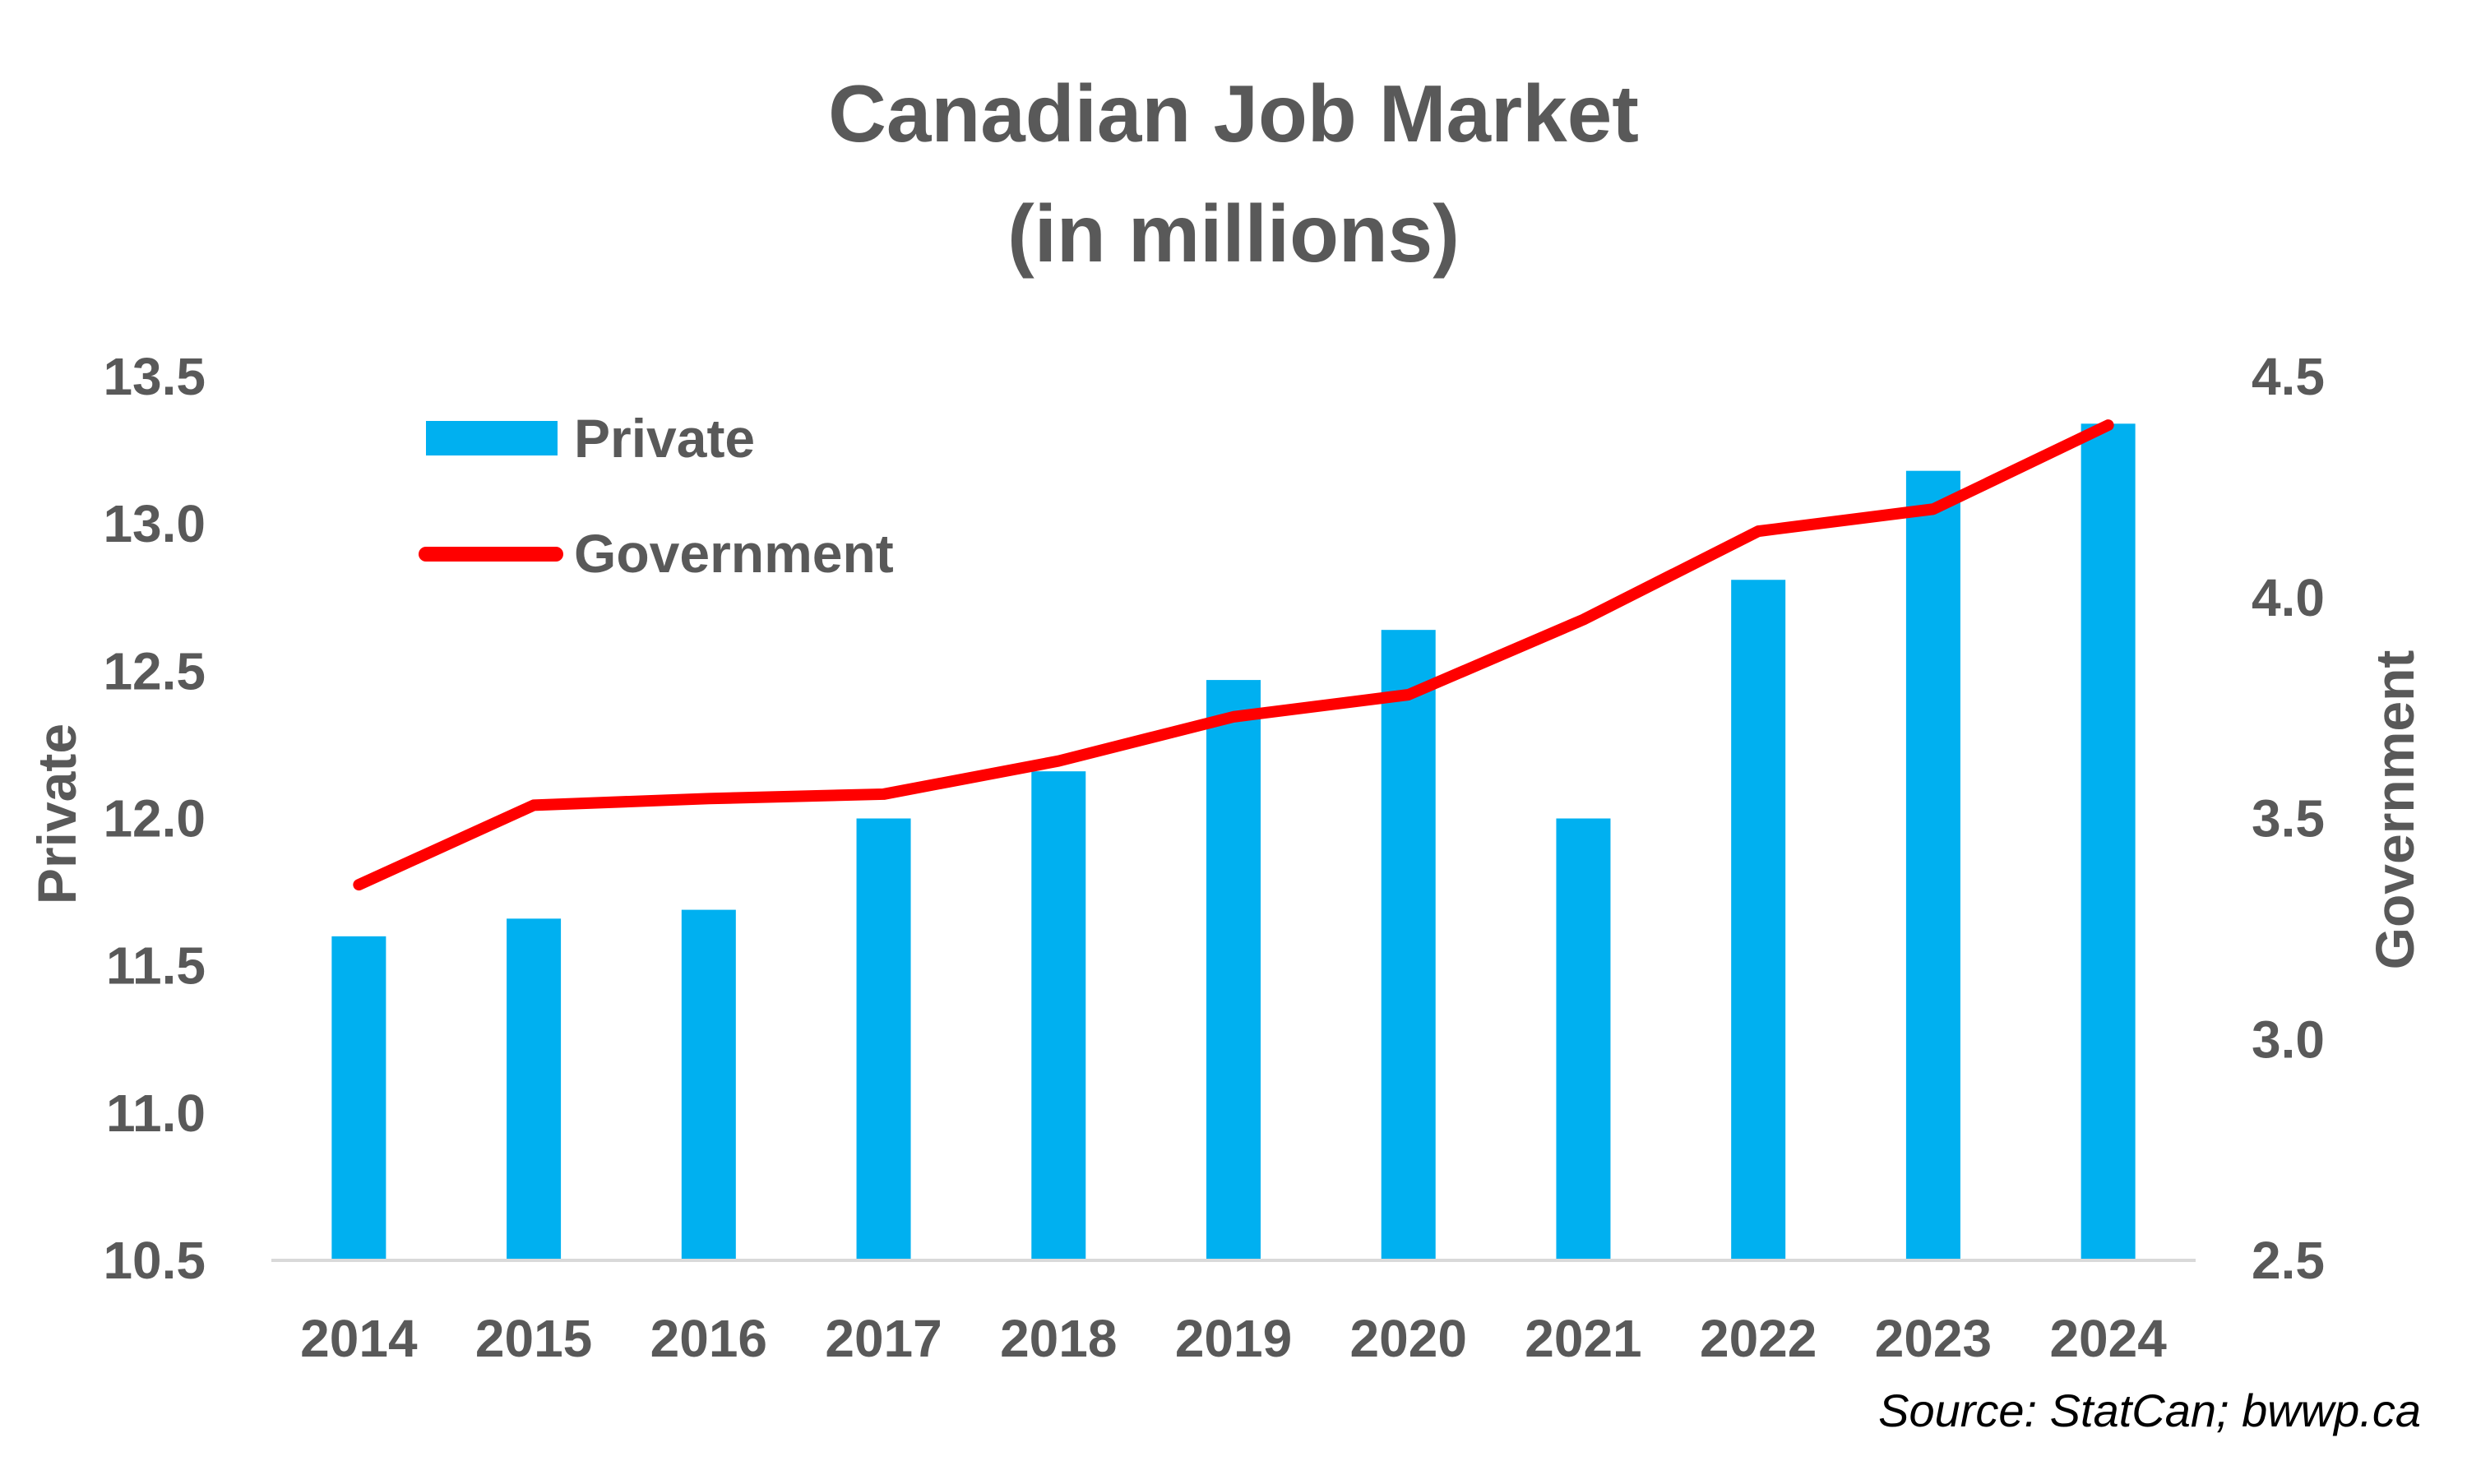 The image size is (2467, 1484). Describe the element at coordinates (708, 1338) in the screenshot. I see `x-tick-label-2016: 2016` at that location.